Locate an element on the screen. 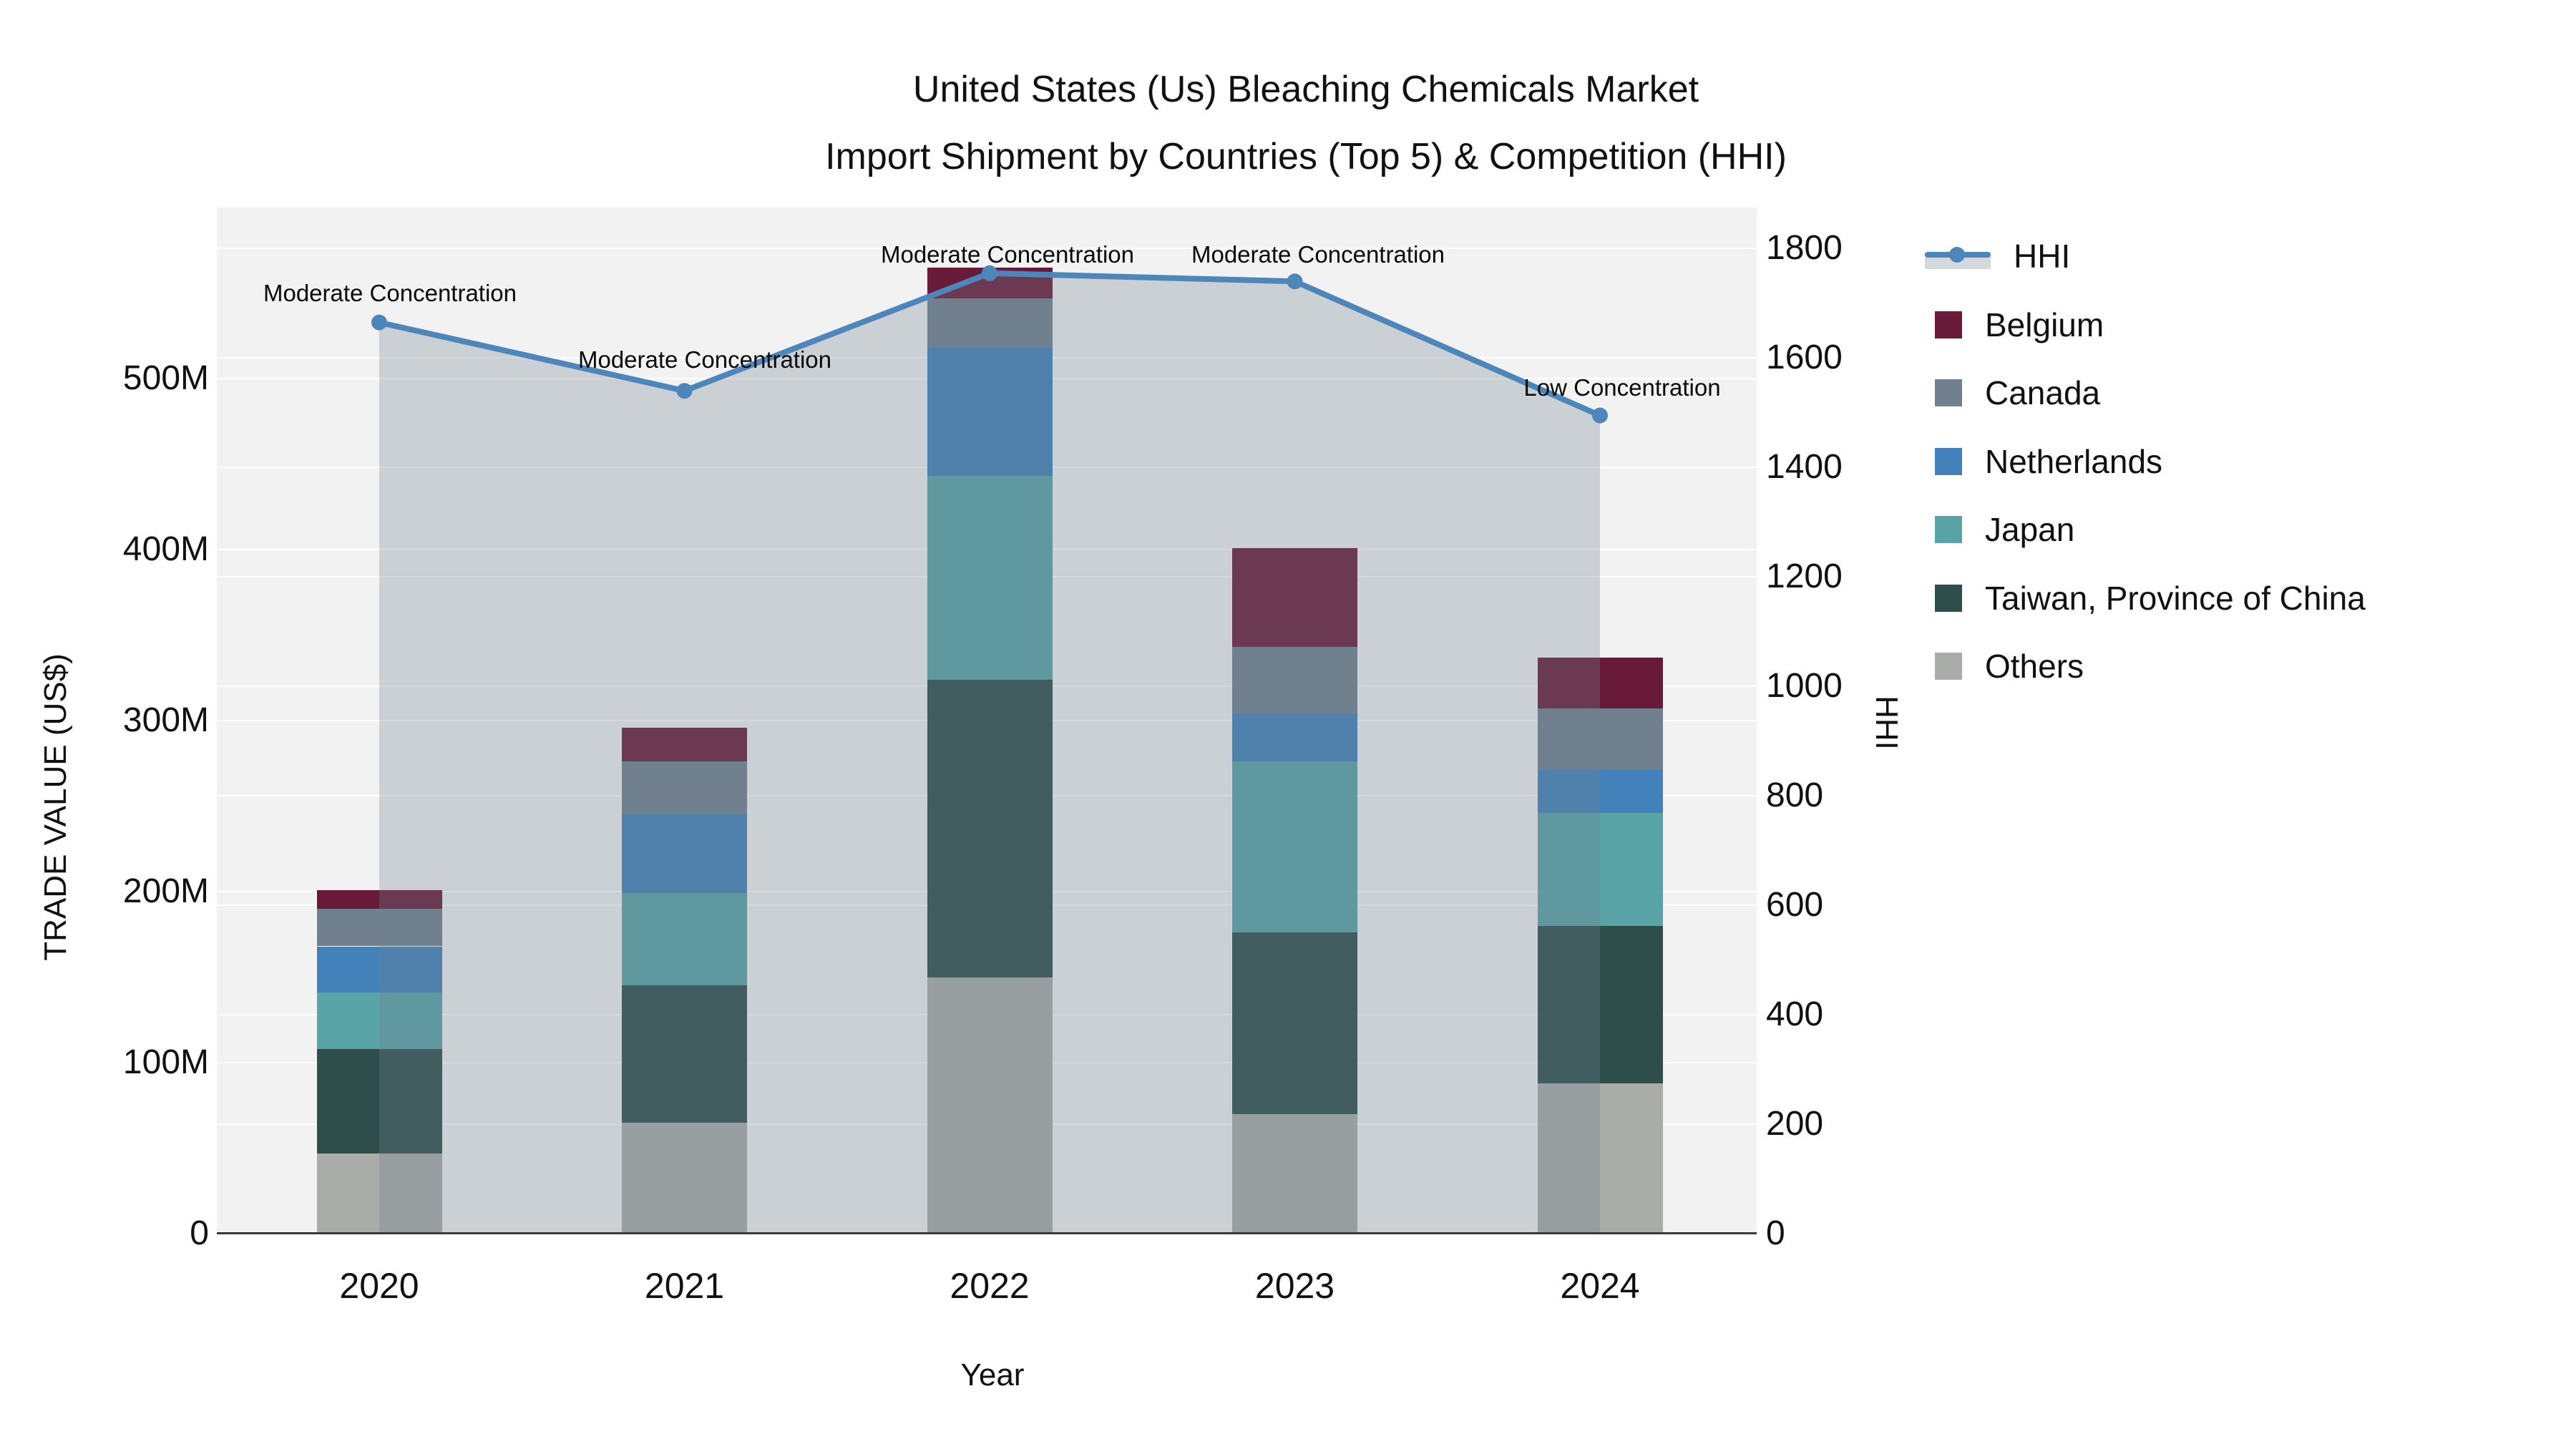 This screenshot has width=2576, height=1449. bar-segment-2022-others is located at coordinates (990, 1105).